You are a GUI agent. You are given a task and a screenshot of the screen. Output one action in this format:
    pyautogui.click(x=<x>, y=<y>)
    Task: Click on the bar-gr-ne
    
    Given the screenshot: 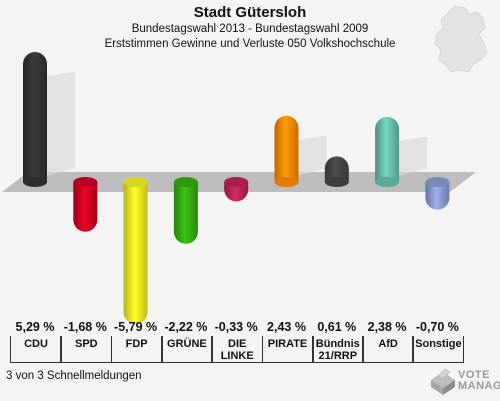 What is the action you would take?
    pyautogui.click(x=185, y=210)
    